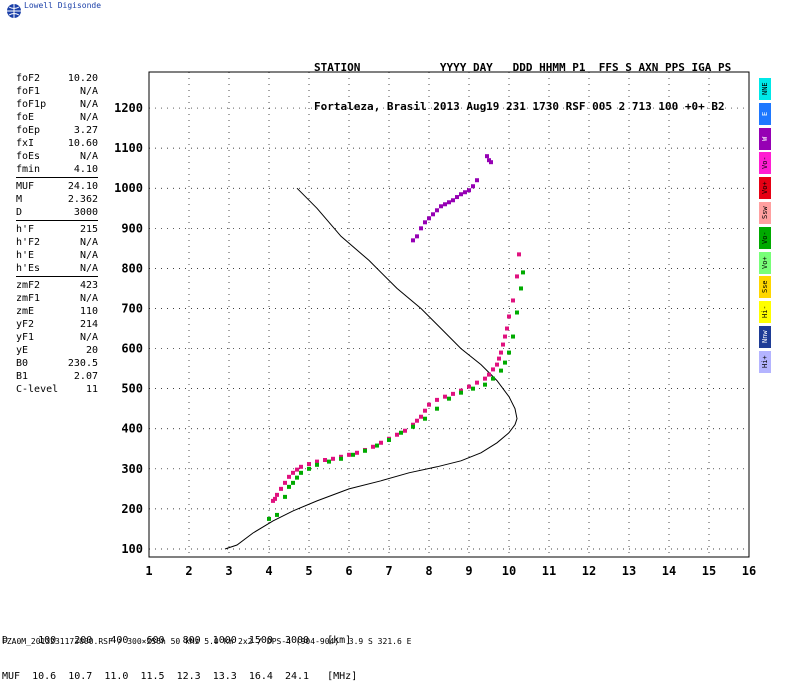 The height and width of the screenshot is (695, 800). Describe the element at coordinates (57, 91) in the screenshot. I see `param-row: foF1 N/A` at that location.